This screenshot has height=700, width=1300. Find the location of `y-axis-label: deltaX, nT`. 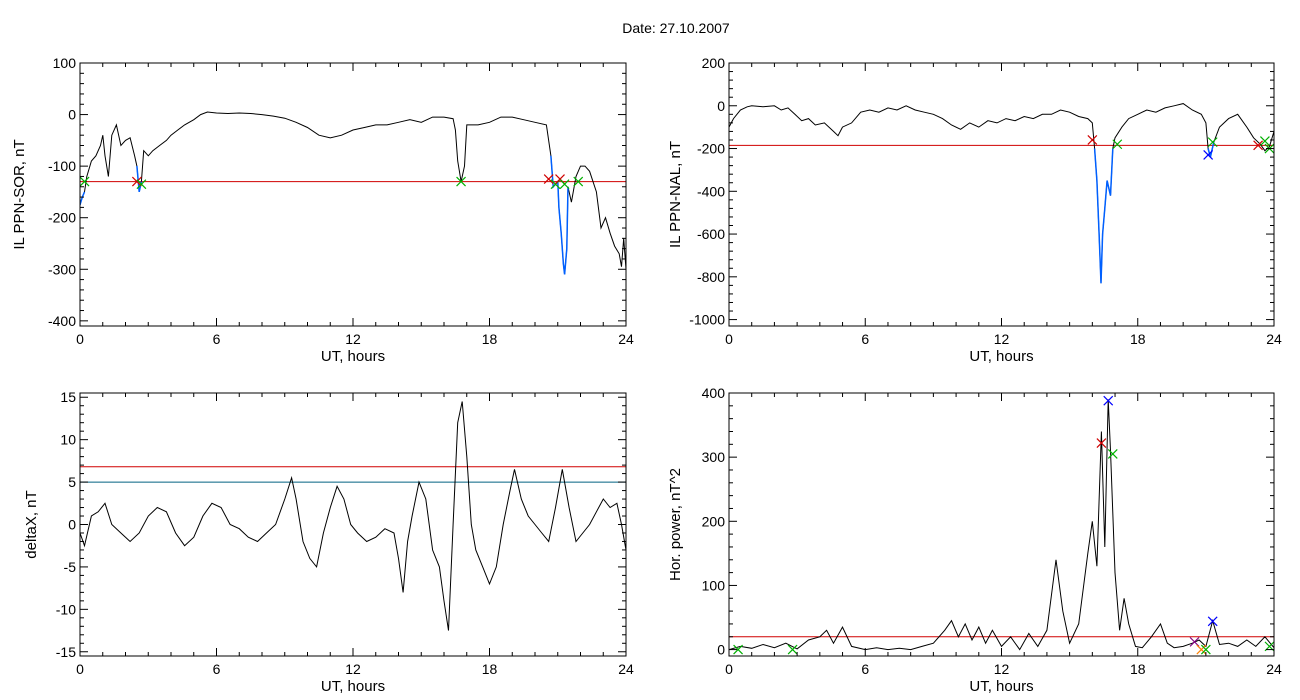

y-axis-label: deltaX, nT is located at coordinates (31, 524).